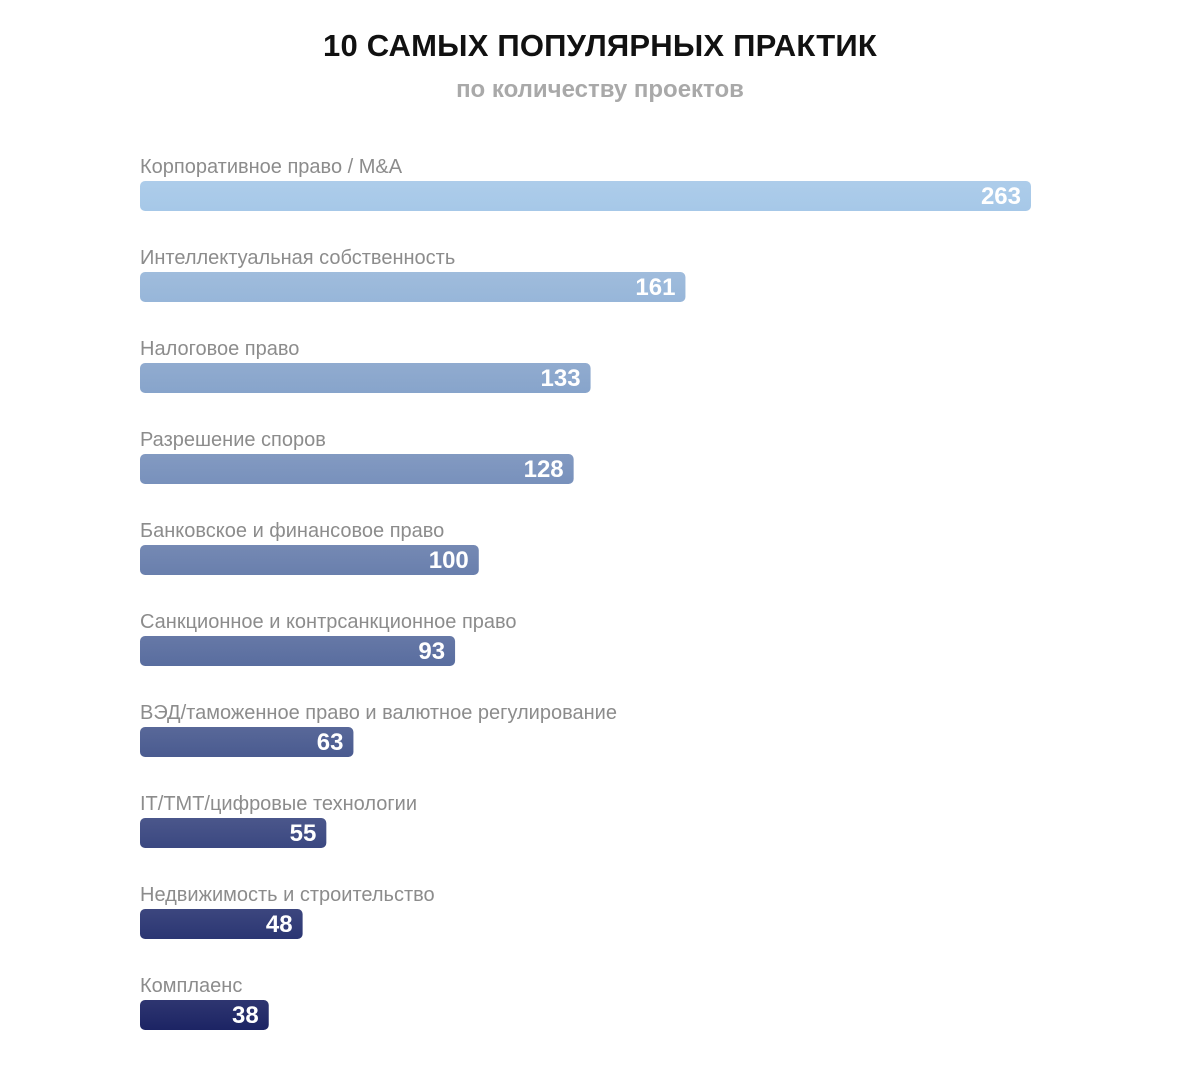 The width and height of the screenshot is (1200, 1072). I want to click on chart-subtitle: по количеству проектов, so click(600, 89).